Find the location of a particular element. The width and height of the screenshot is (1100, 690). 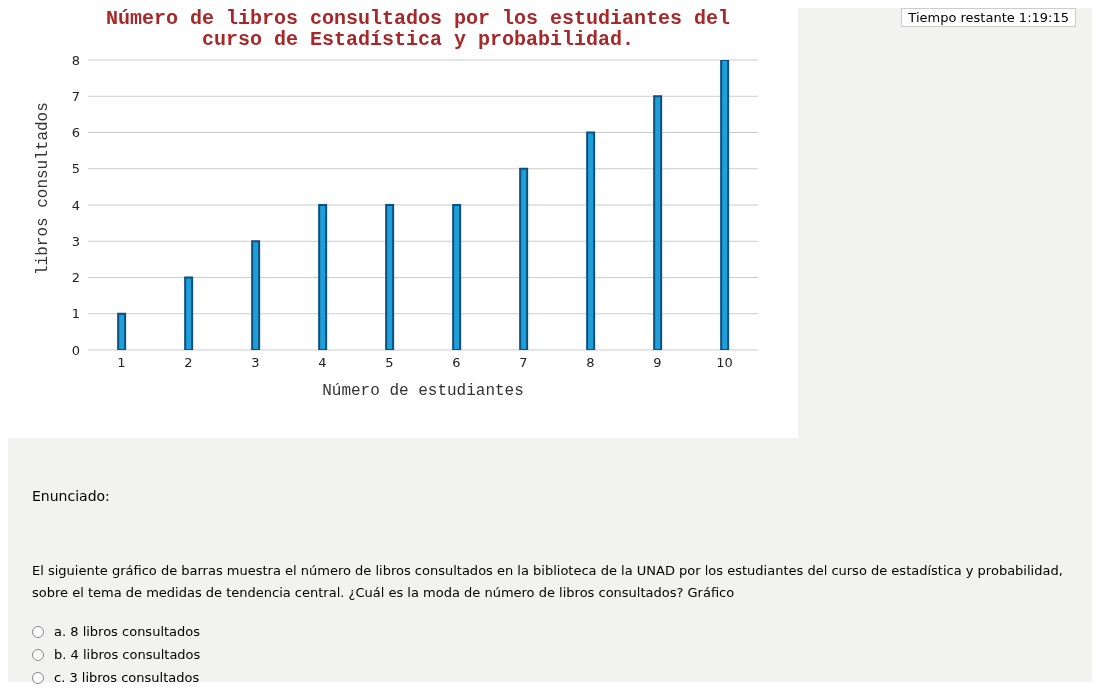

x-tick-label: 10 is located at coordinates (724, 363).